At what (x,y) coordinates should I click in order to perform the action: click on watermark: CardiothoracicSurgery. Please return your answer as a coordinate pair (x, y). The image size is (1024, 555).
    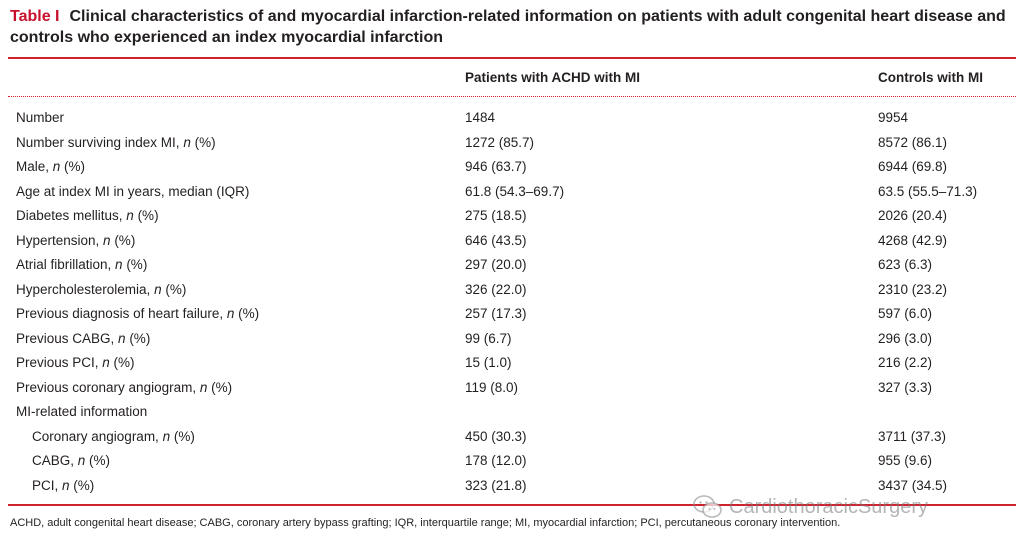
    Looking at the image, I should click on (810, 507).